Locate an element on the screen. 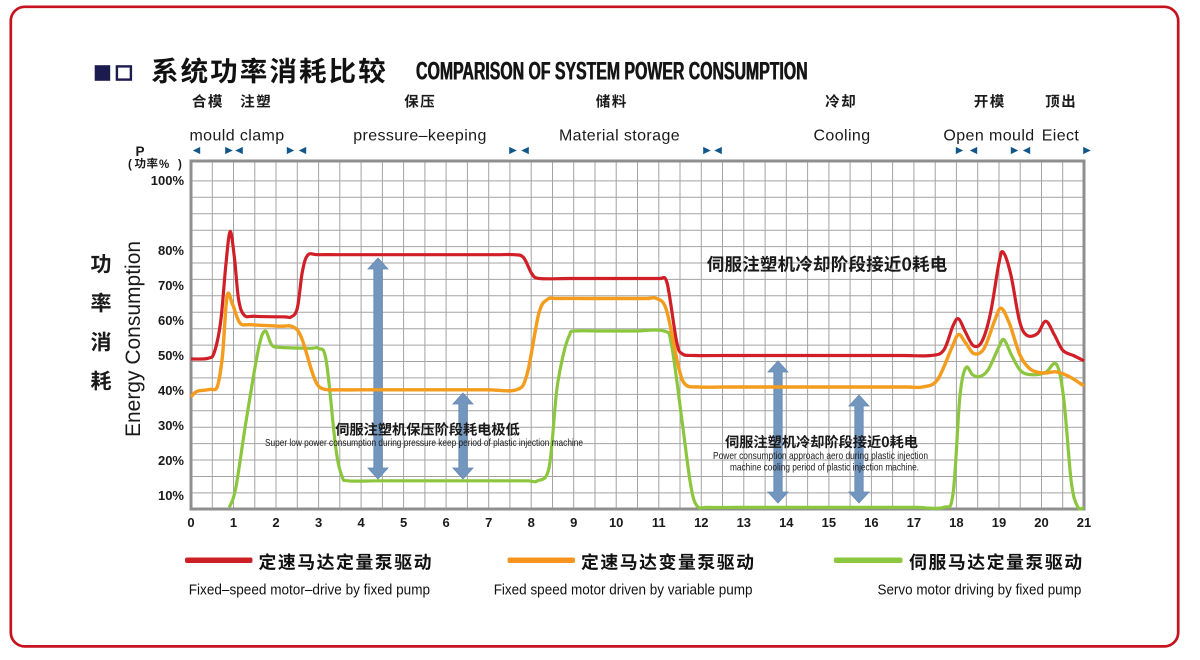 The height and width of the screenshot is (660, 1200). svg-text: 0 is located at coordinates (190, 522).